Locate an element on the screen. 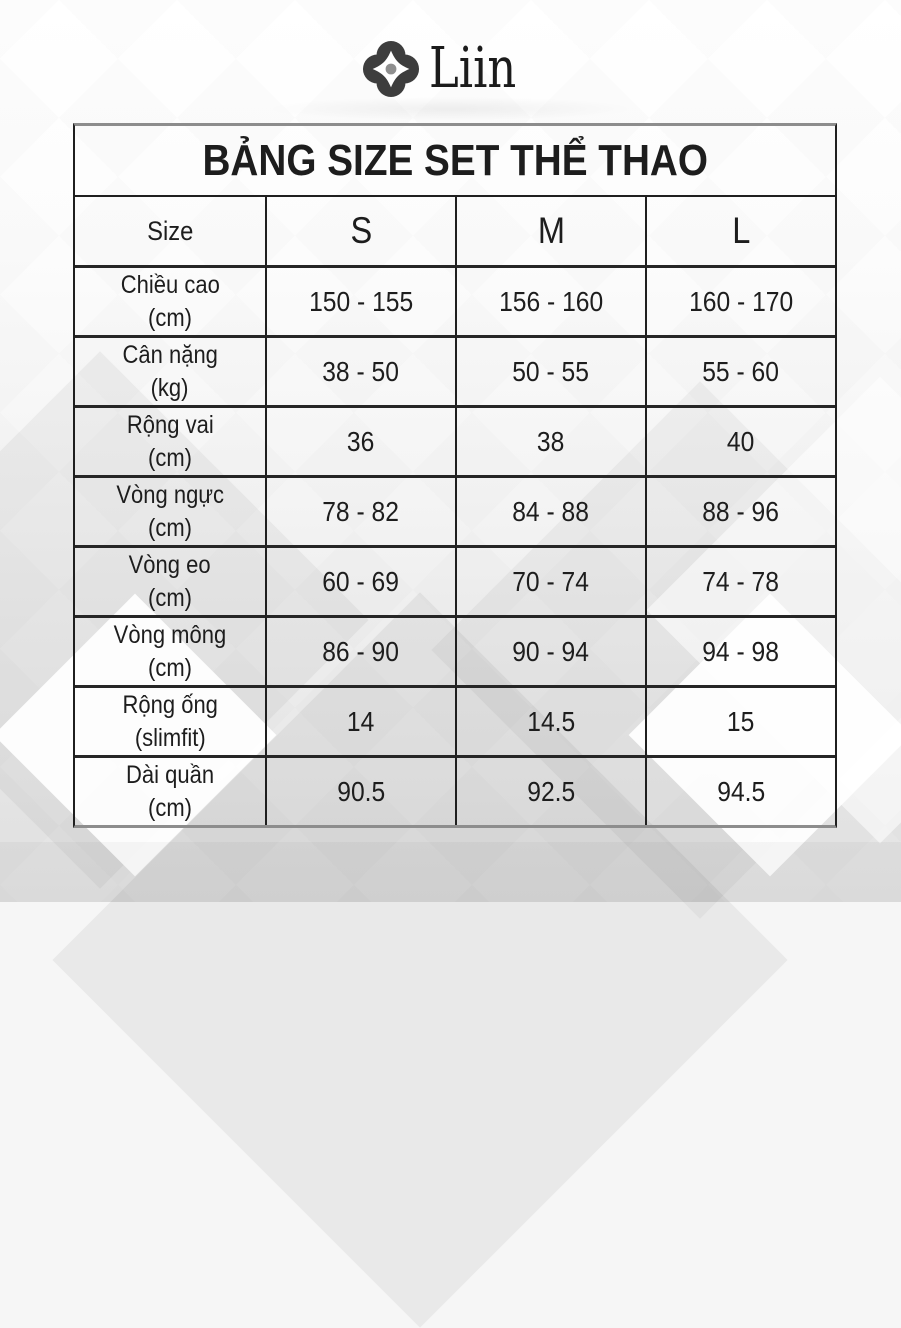 The height and width of the screenshot is (1328, 901). size-value: 36 is located at coordinates (360, 440).